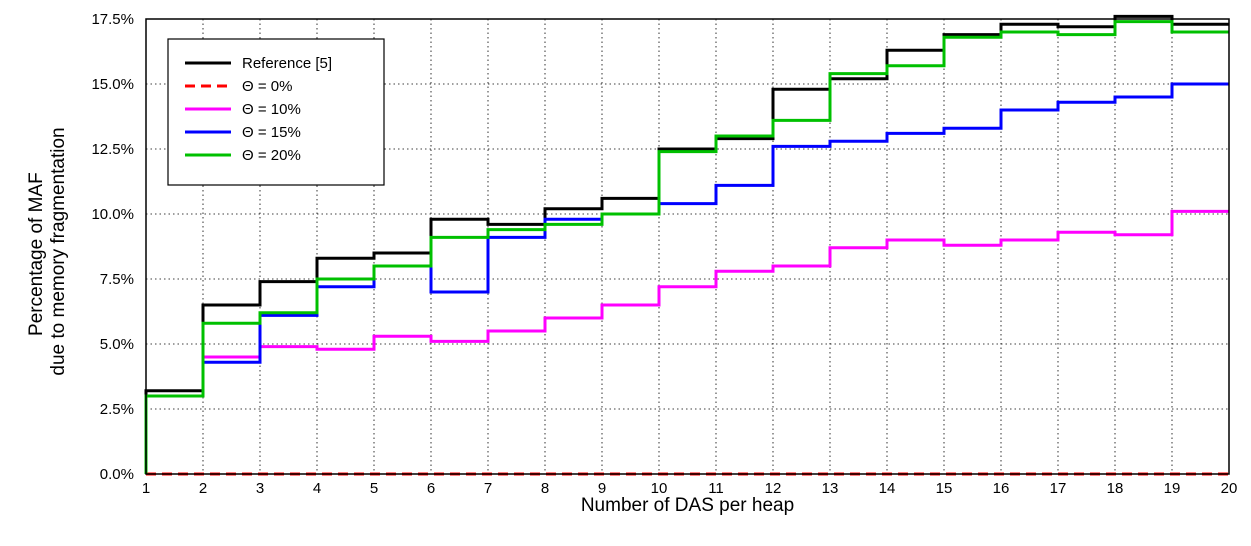 The height and width of the screenshot is (546, 1251). What do you see at coordinates (146, 488) in the screenshot?
I see `x-tick-label: 1` at bounding box center [146, 488].